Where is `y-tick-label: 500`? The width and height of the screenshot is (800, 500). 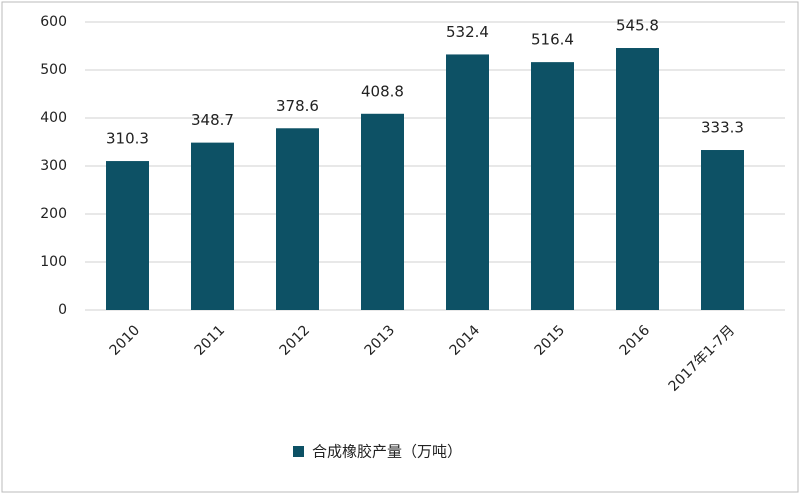 y-tick-label: 500 is located at coordinates (53, 70).